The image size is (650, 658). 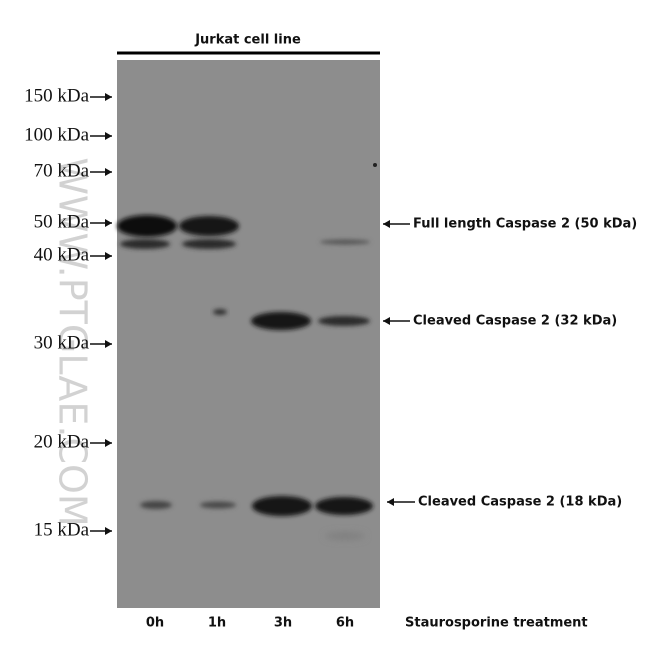 What do you see at coordinates (520, 502) in the screenshot?
I see `band-annotation: Cleaved Caspase 2 (18 kDa)` at bounding box center [520, 502].